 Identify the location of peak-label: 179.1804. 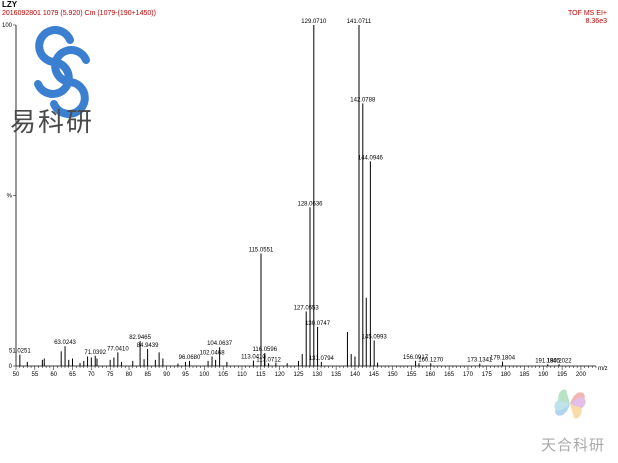
(503, 359).